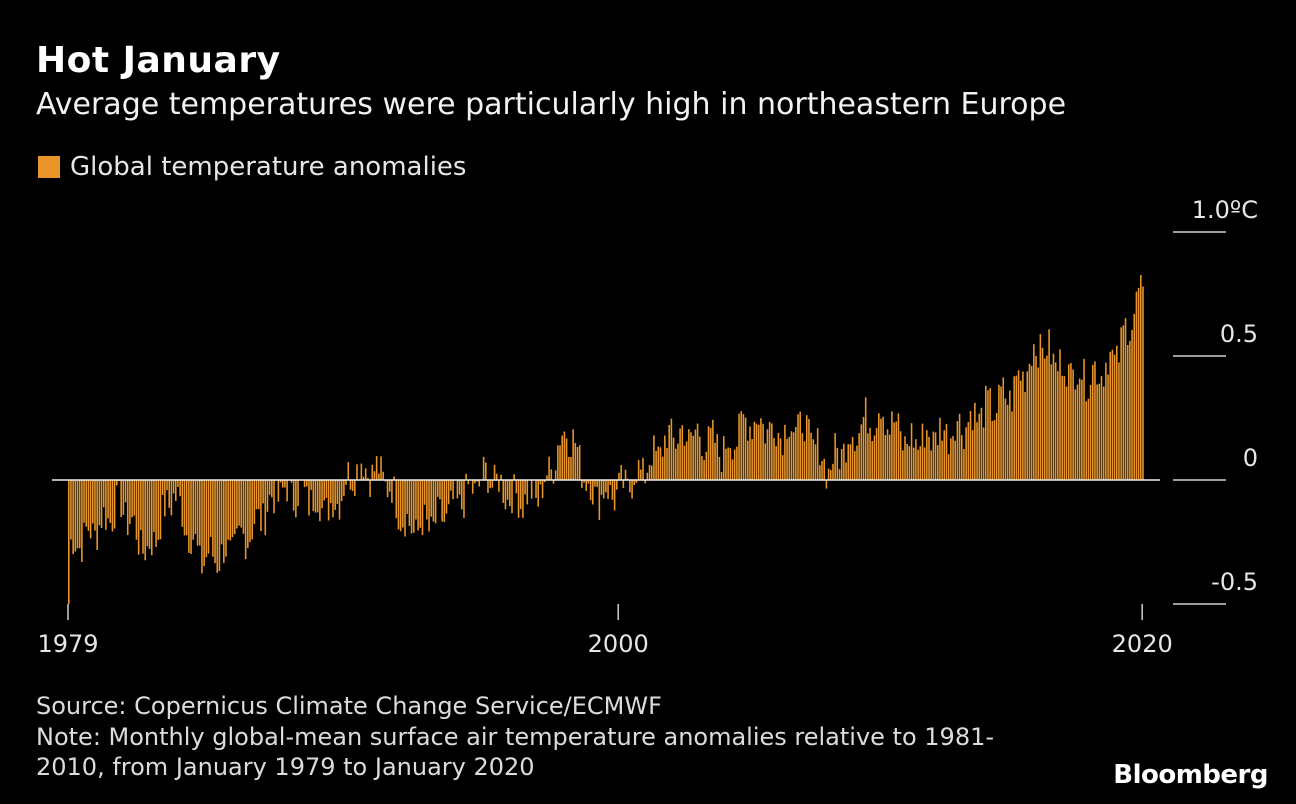  What do you see at coordinates (1239, 334) in the screenshot?
I see `y-tick-label: 0.5` at bounding box center [1239, 334].